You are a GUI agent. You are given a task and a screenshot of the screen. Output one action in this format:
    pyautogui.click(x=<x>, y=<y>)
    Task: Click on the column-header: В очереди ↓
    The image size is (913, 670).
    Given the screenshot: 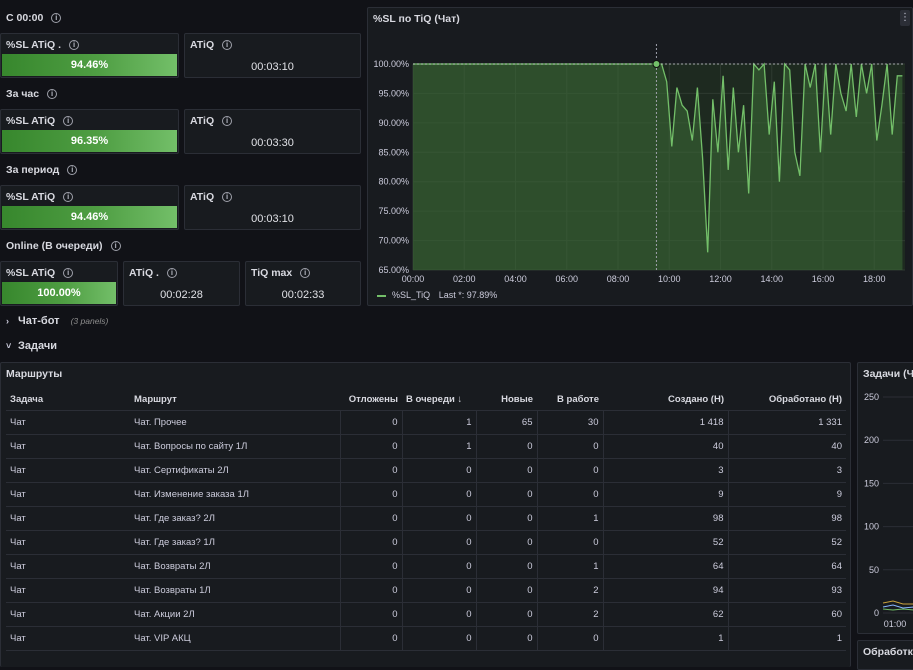 What is the action you would take?
    pyautogui.click(x=439, y=400)
    